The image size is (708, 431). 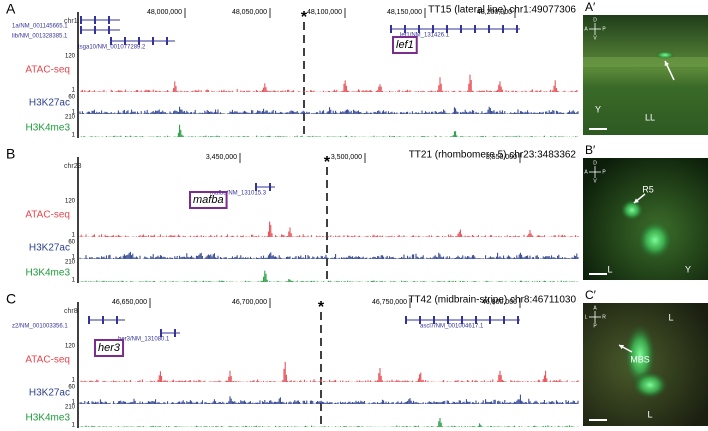 What do you see at coordinates (591, 295) in the screenshot?
I see `image-letter: C′` at bounding box center [591, 295].